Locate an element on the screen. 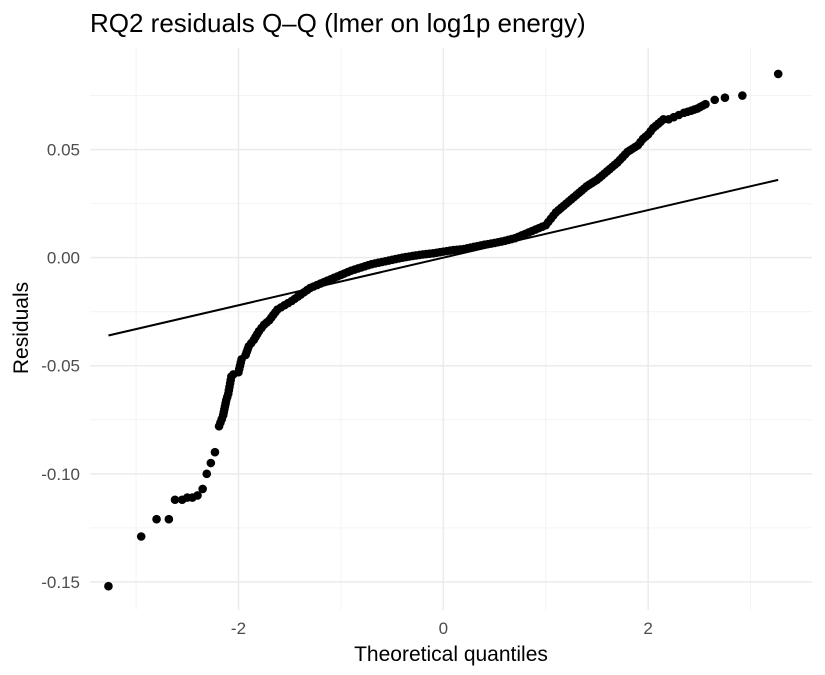 This screenshot has width=825, height=675. x-tick-label: 0 is located at coordinates (443, 628).